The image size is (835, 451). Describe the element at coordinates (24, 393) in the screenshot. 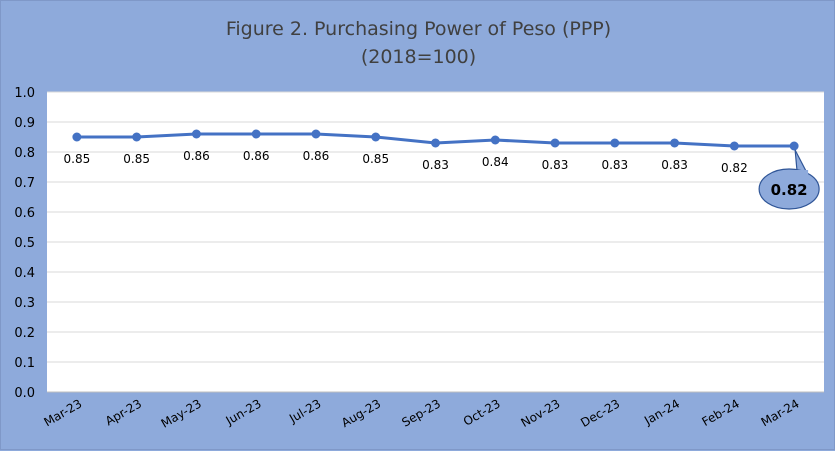

I see `y-tick-label: 0.0` at that location.